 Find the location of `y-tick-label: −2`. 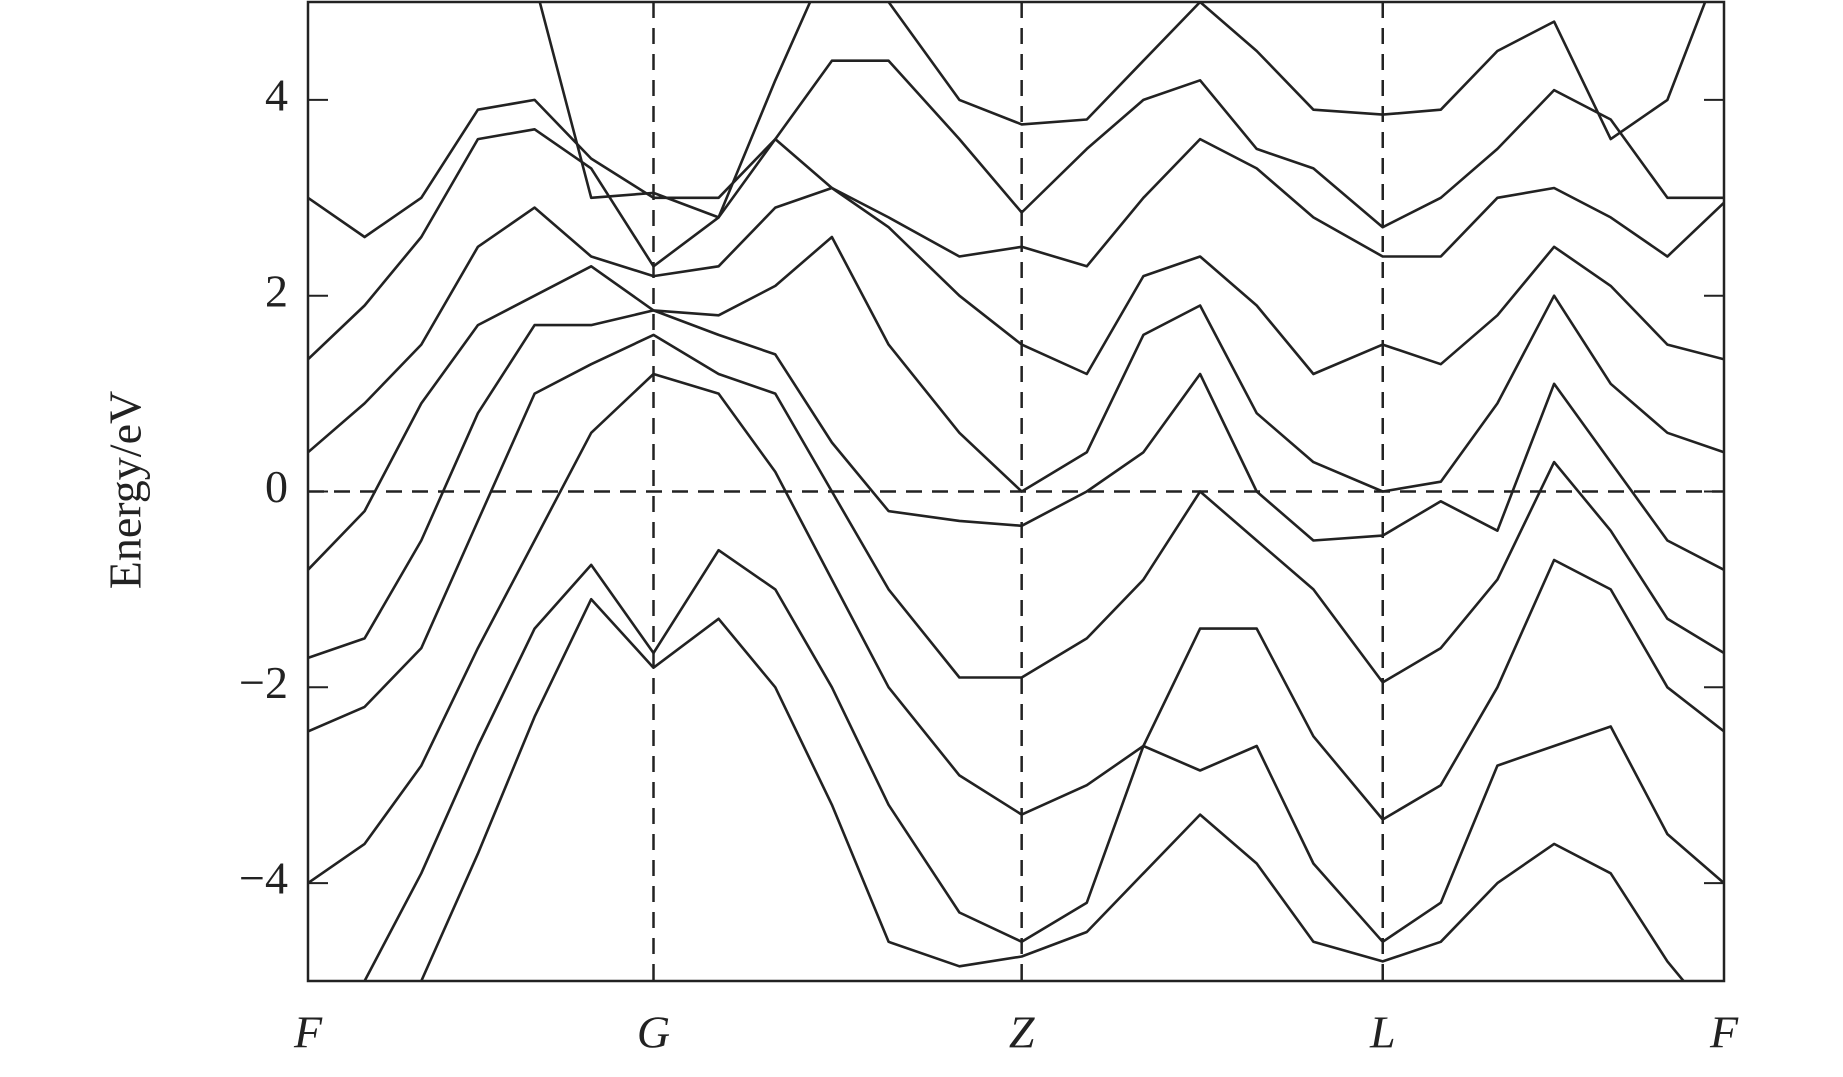

y-tick-label: −2 is located at coordinates (263, 682).